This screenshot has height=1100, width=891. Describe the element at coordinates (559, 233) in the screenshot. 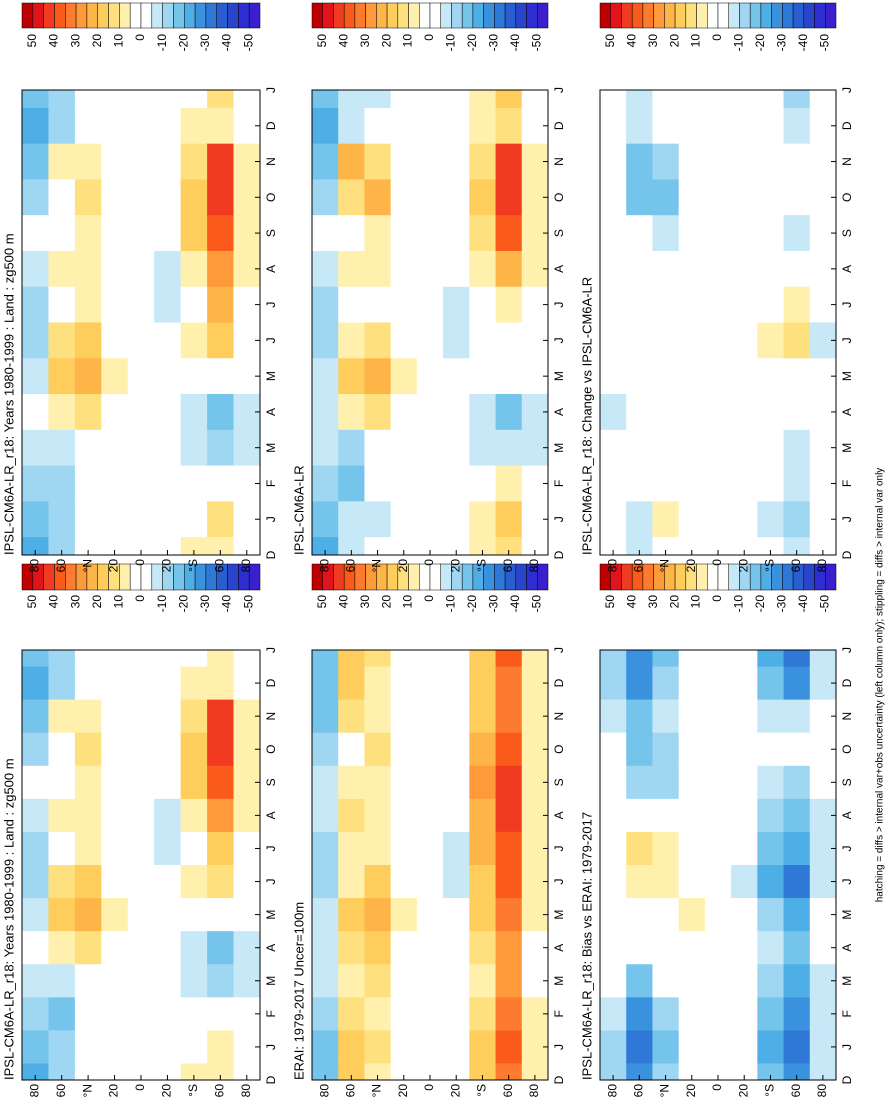

I see `x-tick-label: S` at that location.